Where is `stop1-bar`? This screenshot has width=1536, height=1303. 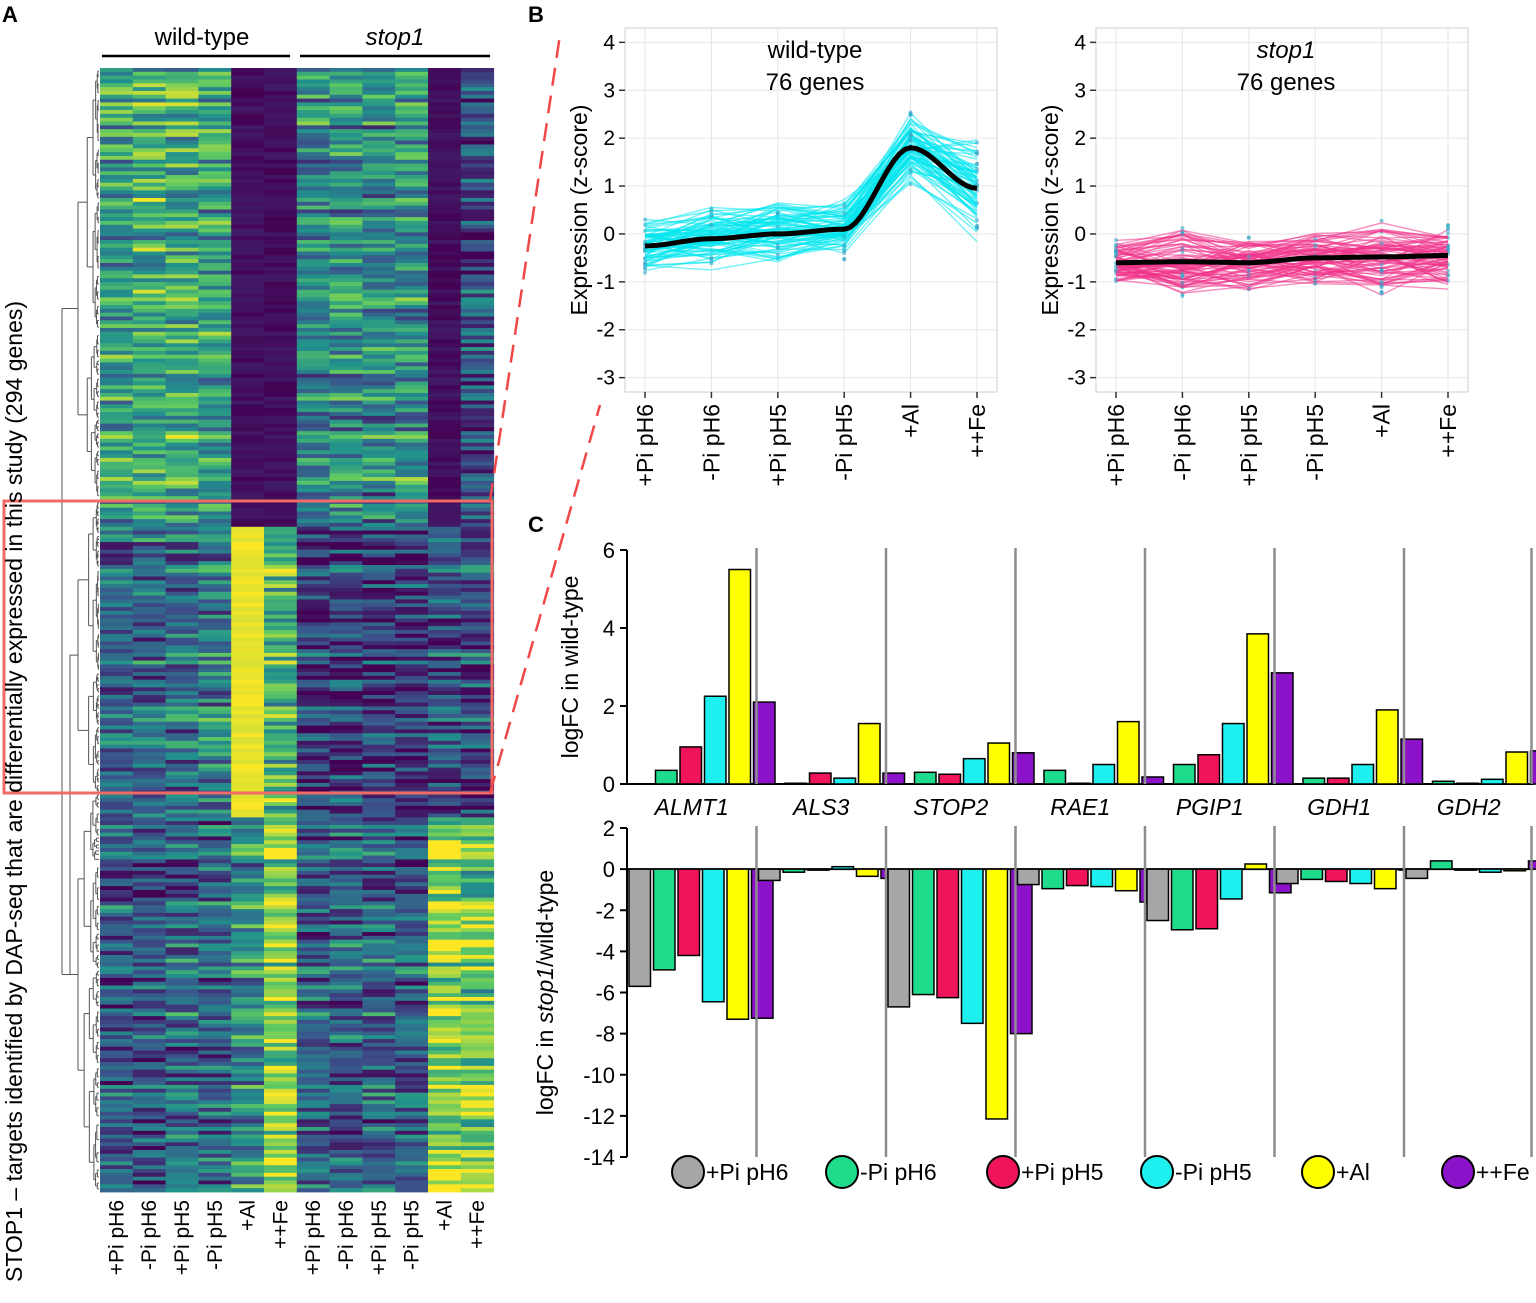
stop1-bar is located at coordinates (1077, 877).